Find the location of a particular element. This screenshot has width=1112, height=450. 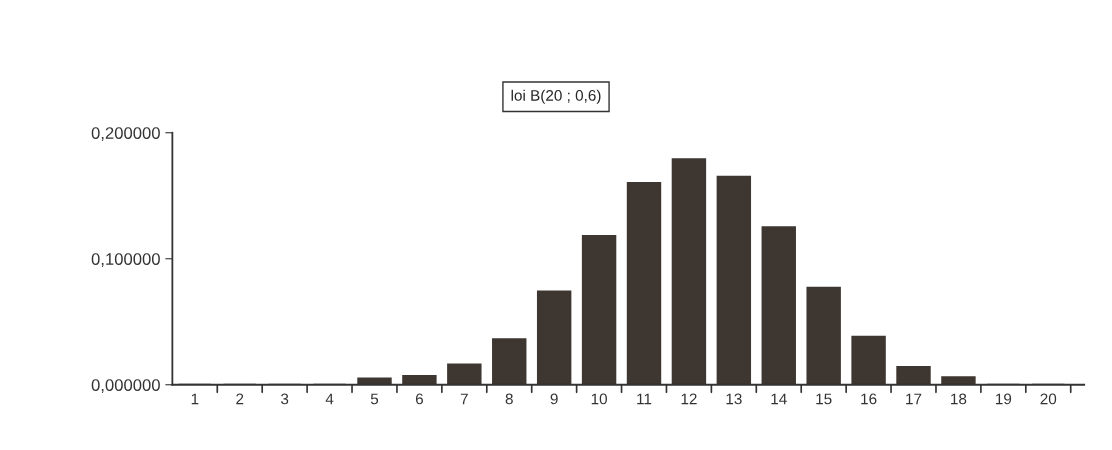

chart-title: loi B(20 ; 0,6) is located at coordinates (556, 96).